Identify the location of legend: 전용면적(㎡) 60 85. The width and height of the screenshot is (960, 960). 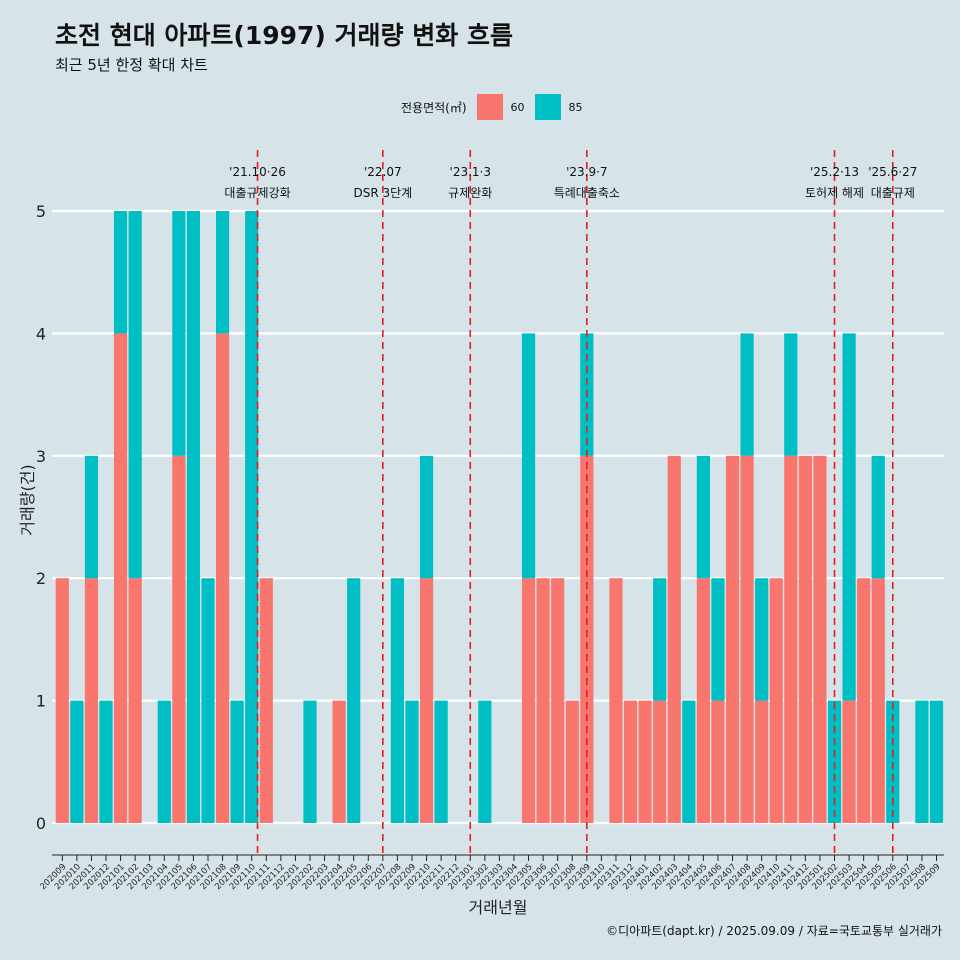
(492, 107).